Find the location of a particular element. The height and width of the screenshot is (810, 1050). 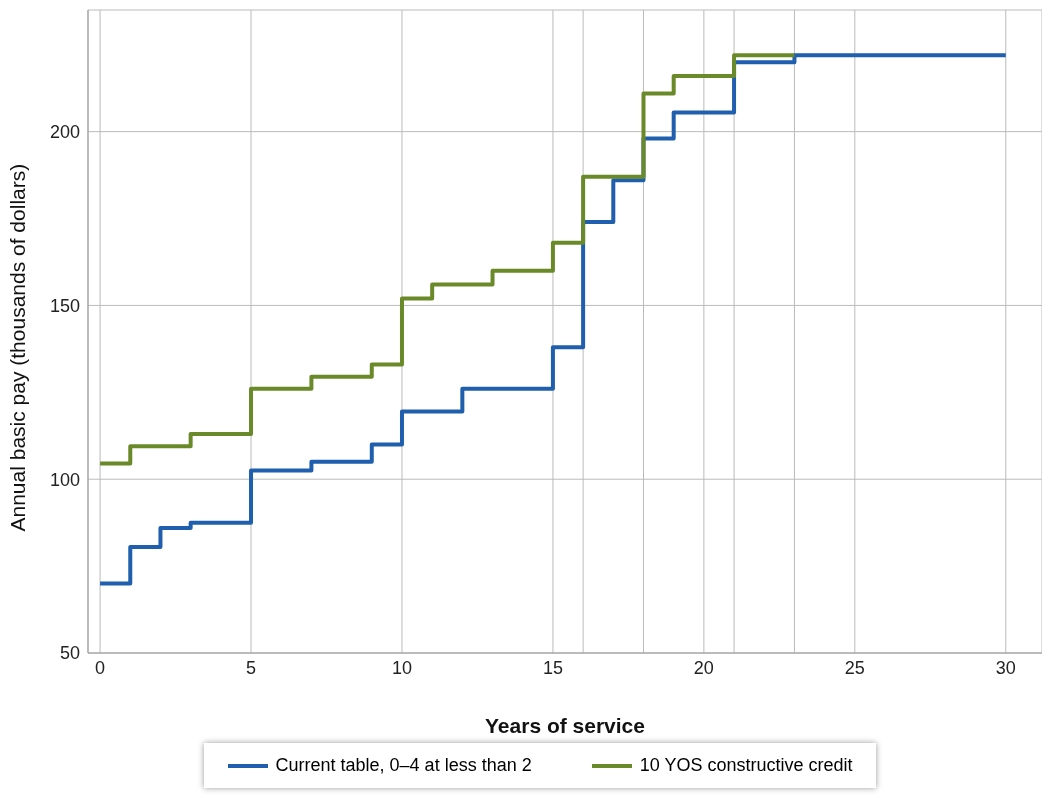

x-tick-label: 0 is located at coordinates (100, 667).